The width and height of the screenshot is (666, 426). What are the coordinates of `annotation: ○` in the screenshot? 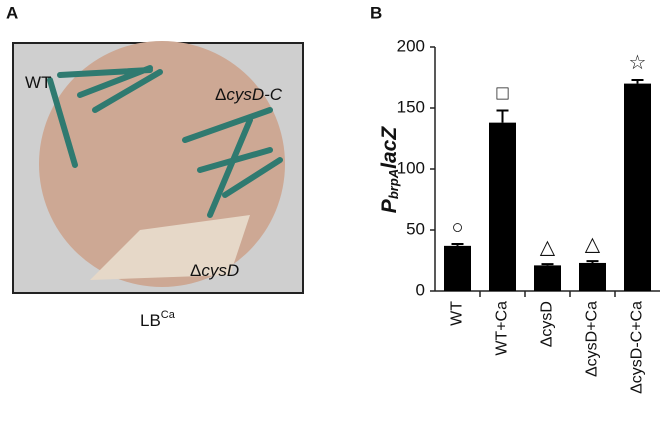 It's located at (457, 227).